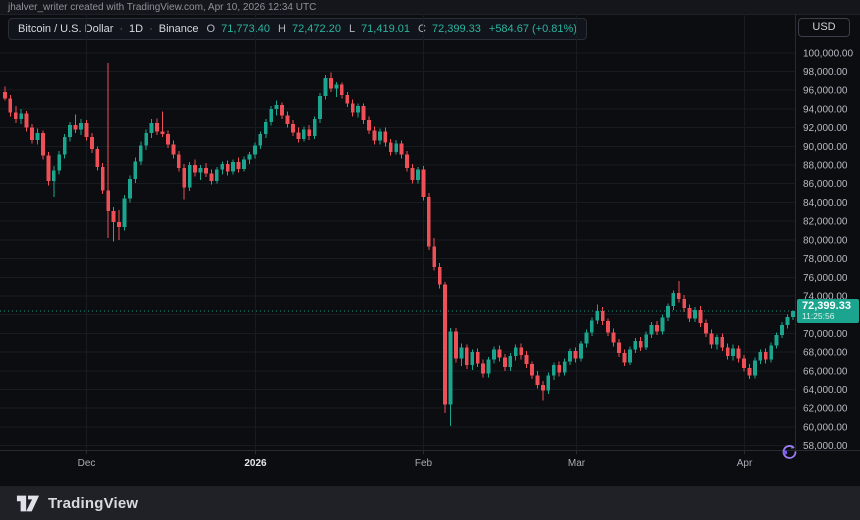  I want to click on change-value: +584.67 (+0.81%), so click(532, 29).